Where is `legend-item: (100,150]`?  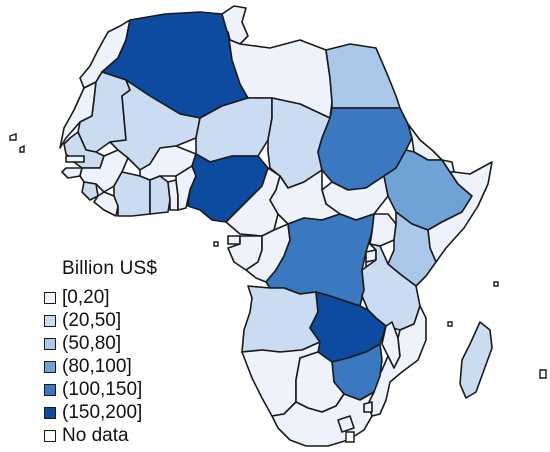 legend-item: (100,150] is located at coordinates (100, 389).